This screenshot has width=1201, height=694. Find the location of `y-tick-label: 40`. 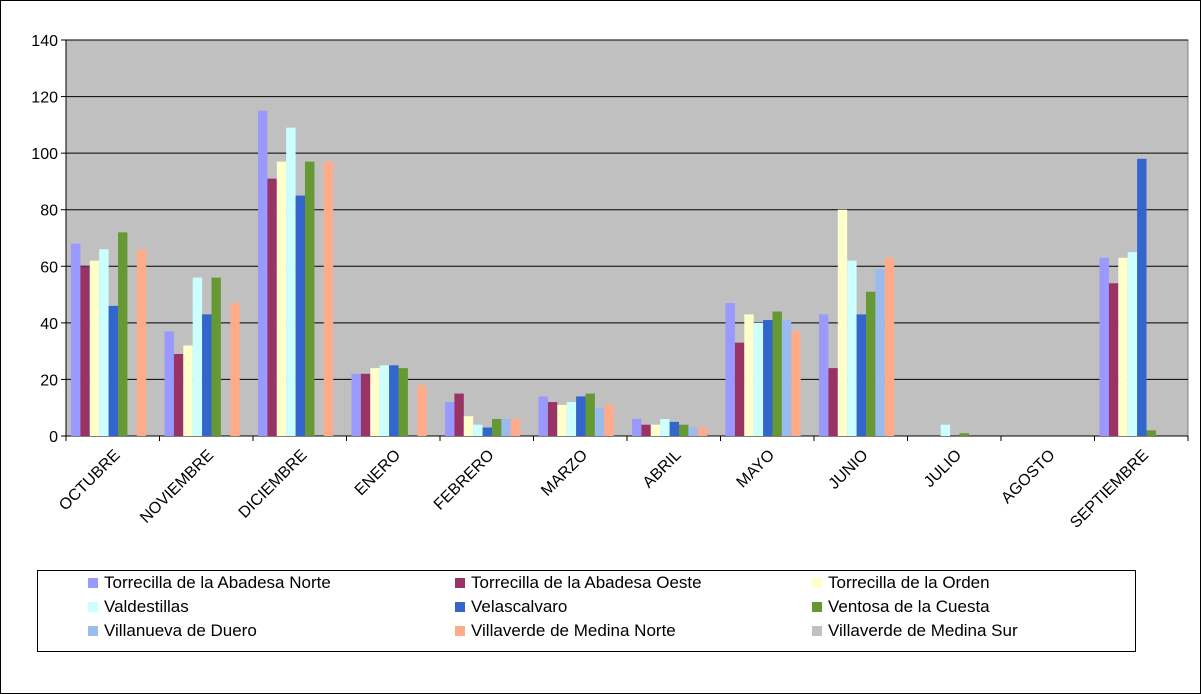

y-tick-label: 40 is located at coordinates (49, 324).